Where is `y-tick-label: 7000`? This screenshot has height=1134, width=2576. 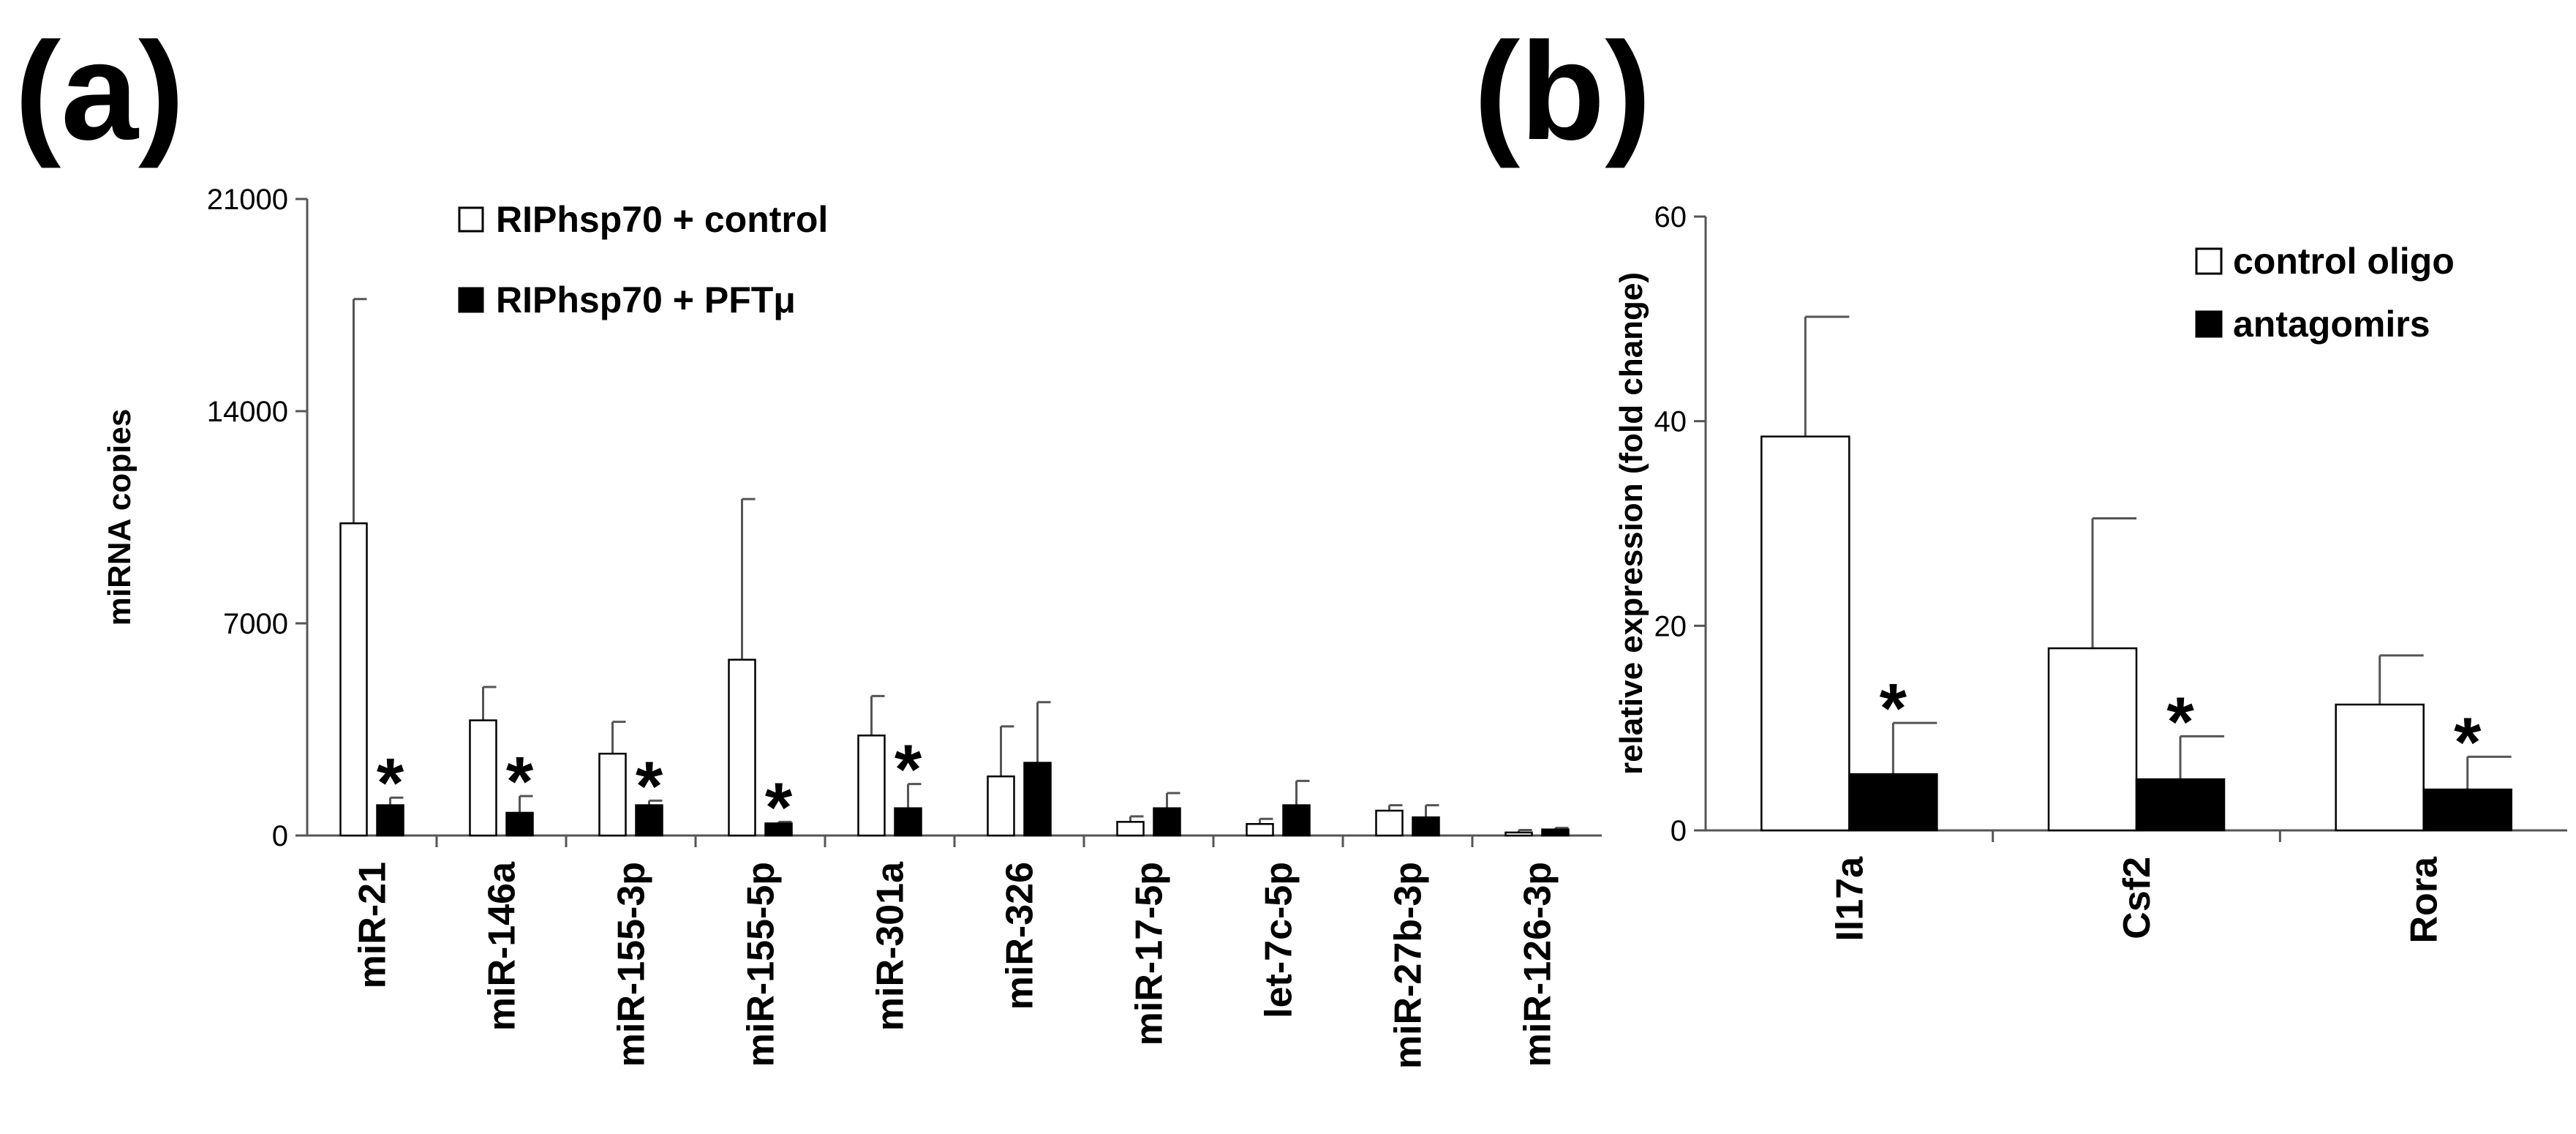 y-tick-label: 7000 is located at coordinates (255, 624).